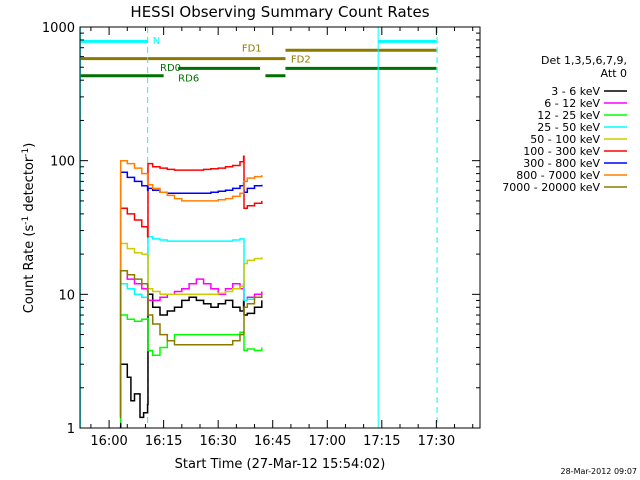  I want to click on timestamp: 28-Mar-2012 09:07, so click(599, 471).